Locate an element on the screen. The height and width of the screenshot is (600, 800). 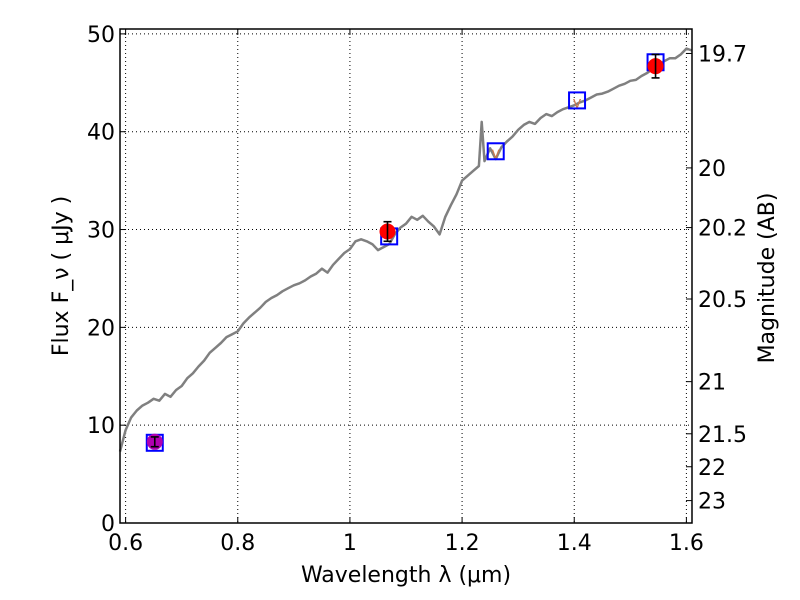
right-tick-label: 20.5 is located at coordinates (722, 300).